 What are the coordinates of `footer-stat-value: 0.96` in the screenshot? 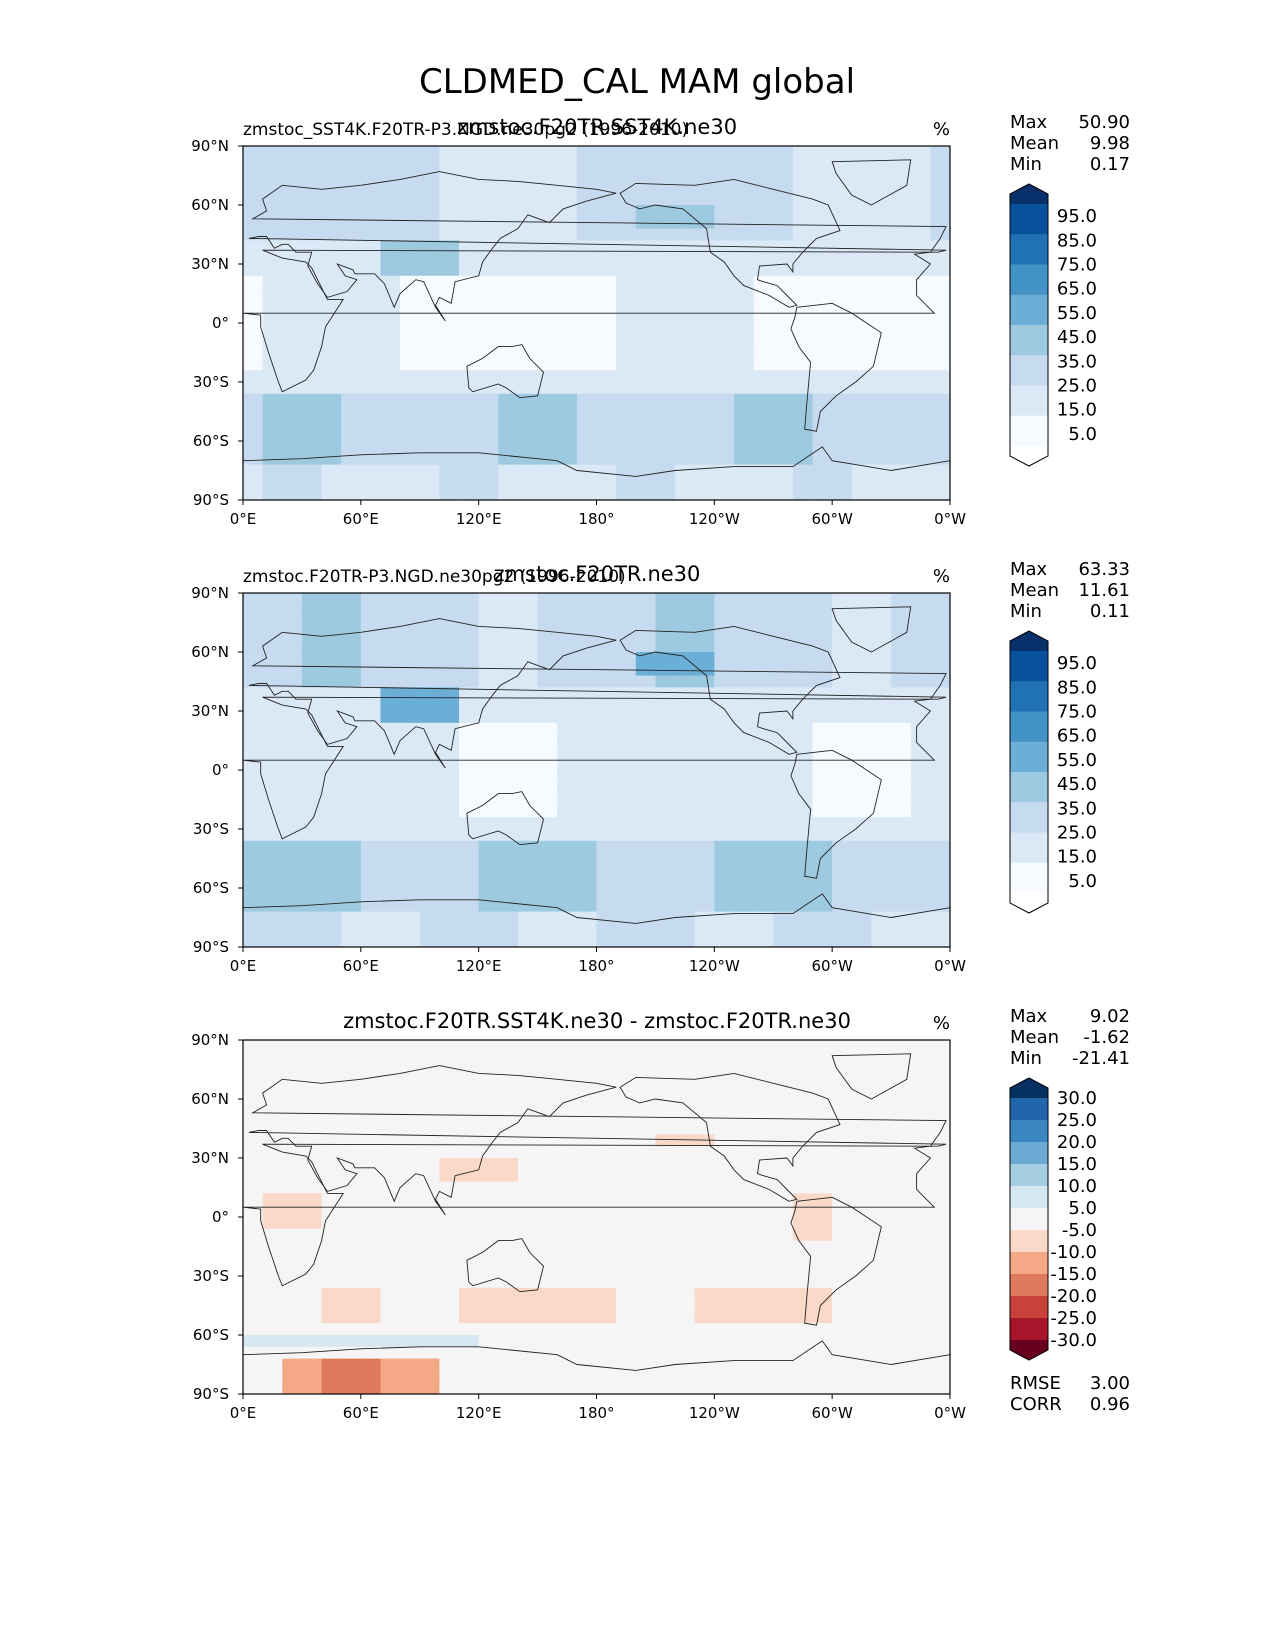 It's located at (1110, 1404).